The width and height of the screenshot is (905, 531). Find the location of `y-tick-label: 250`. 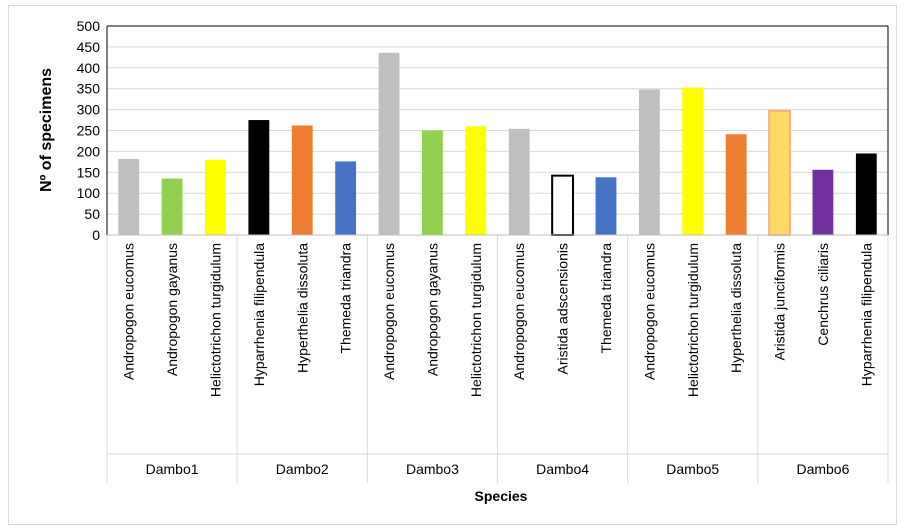

y-tick-label: 250 is located at coordinates (89, 131).